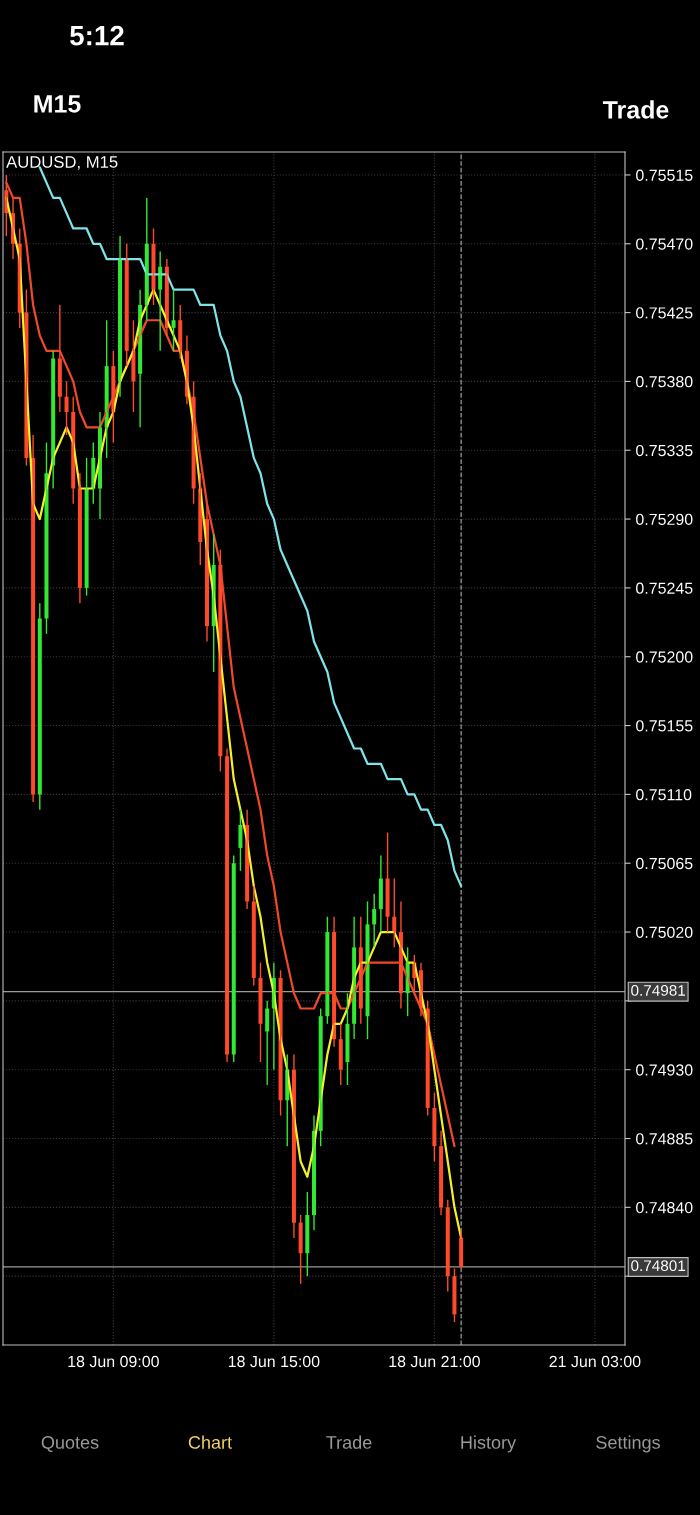 This screenshot has width=700, height=1515. What do you see at coordinates (210, 1442) in the screenshot?
I see `text: Chart` at bounding box center [210, 1442].